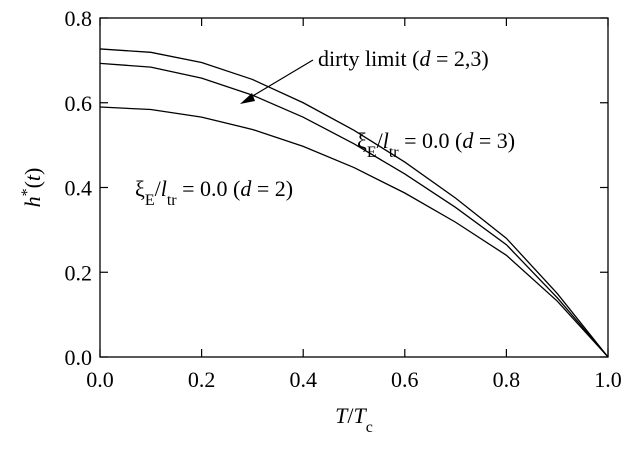 The height and width of the screenshot is (455, 623). I want to click on annotation: dirty limit (d = 2,3), so click(403, 58).